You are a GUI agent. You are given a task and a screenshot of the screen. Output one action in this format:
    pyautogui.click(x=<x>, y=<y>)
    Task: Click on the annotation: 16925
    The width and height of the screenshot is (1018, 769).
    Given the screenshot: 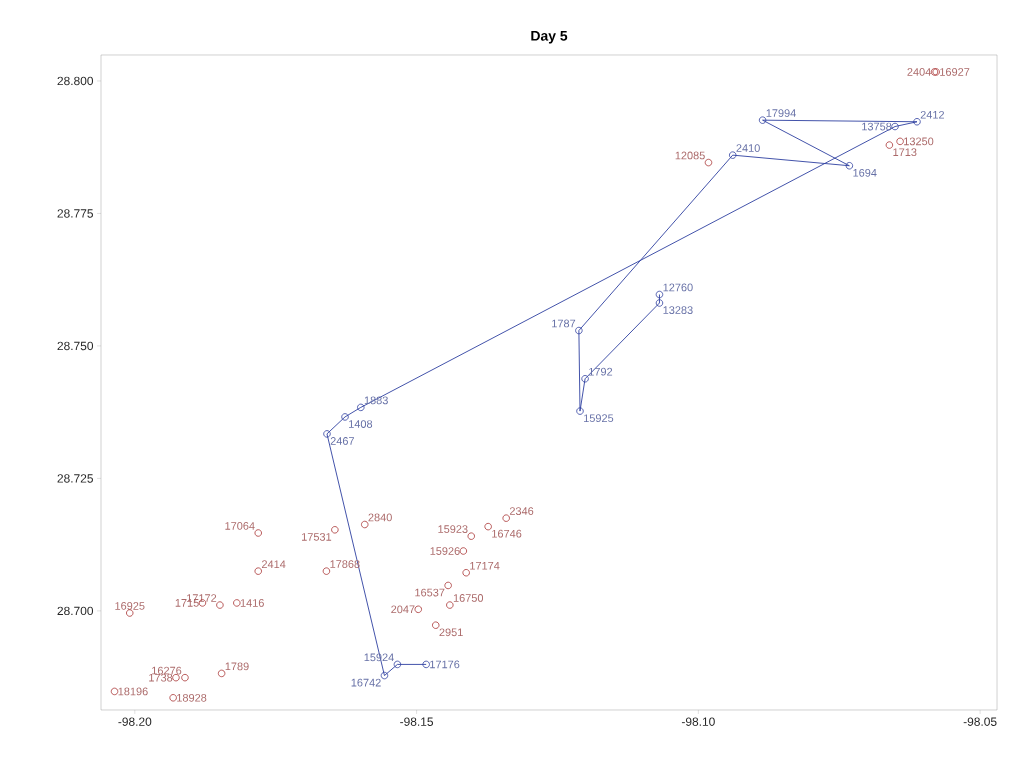 What is the action you would take?
    pyautogui.click(x=130, y=606)
    